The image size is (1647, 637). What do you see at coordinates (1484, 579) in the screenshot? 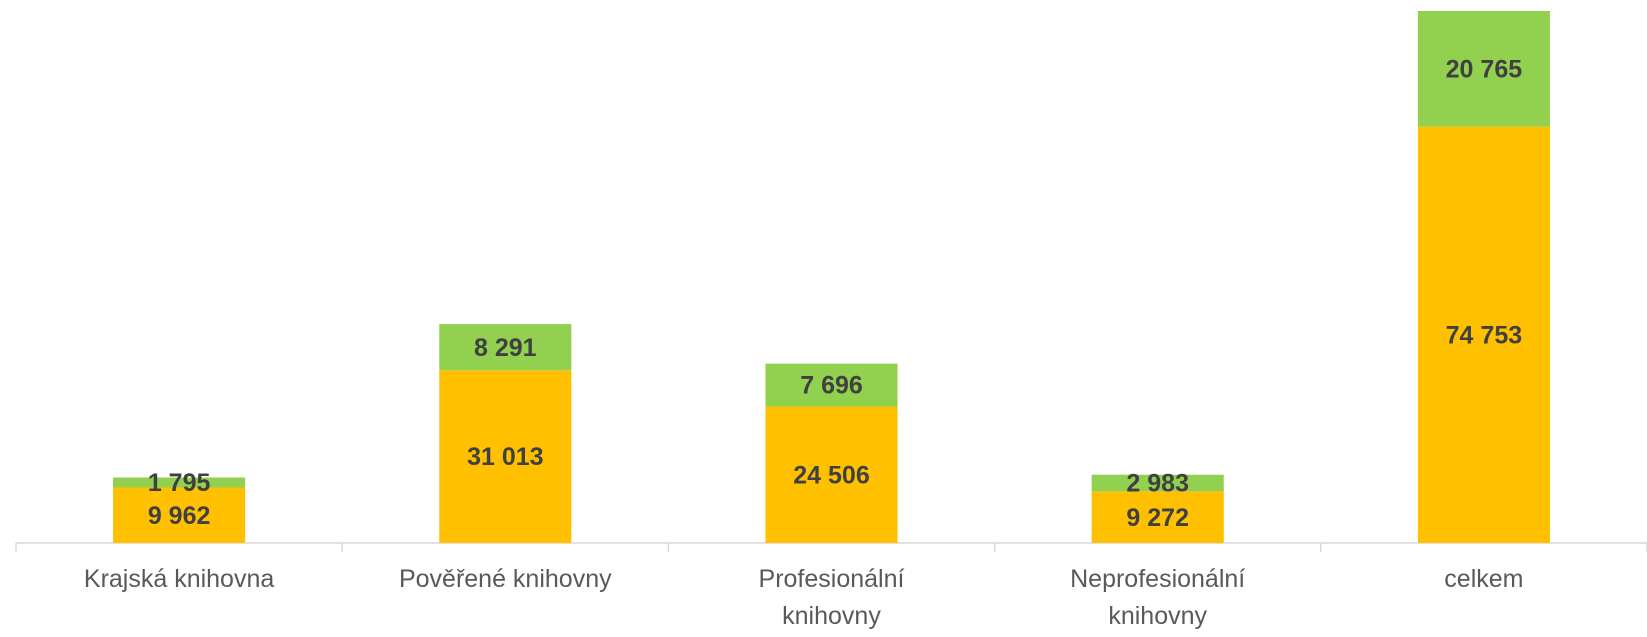
I see `x-tick-label: celkem` at bounding box center [1484, 579].